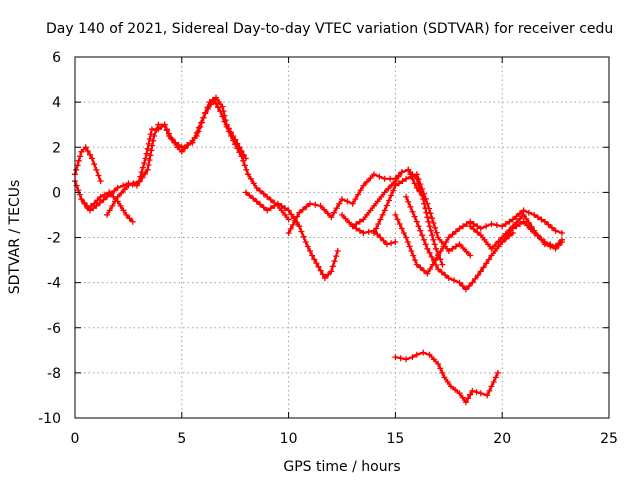  I want to click on series-sat-g, so click(369, 229).